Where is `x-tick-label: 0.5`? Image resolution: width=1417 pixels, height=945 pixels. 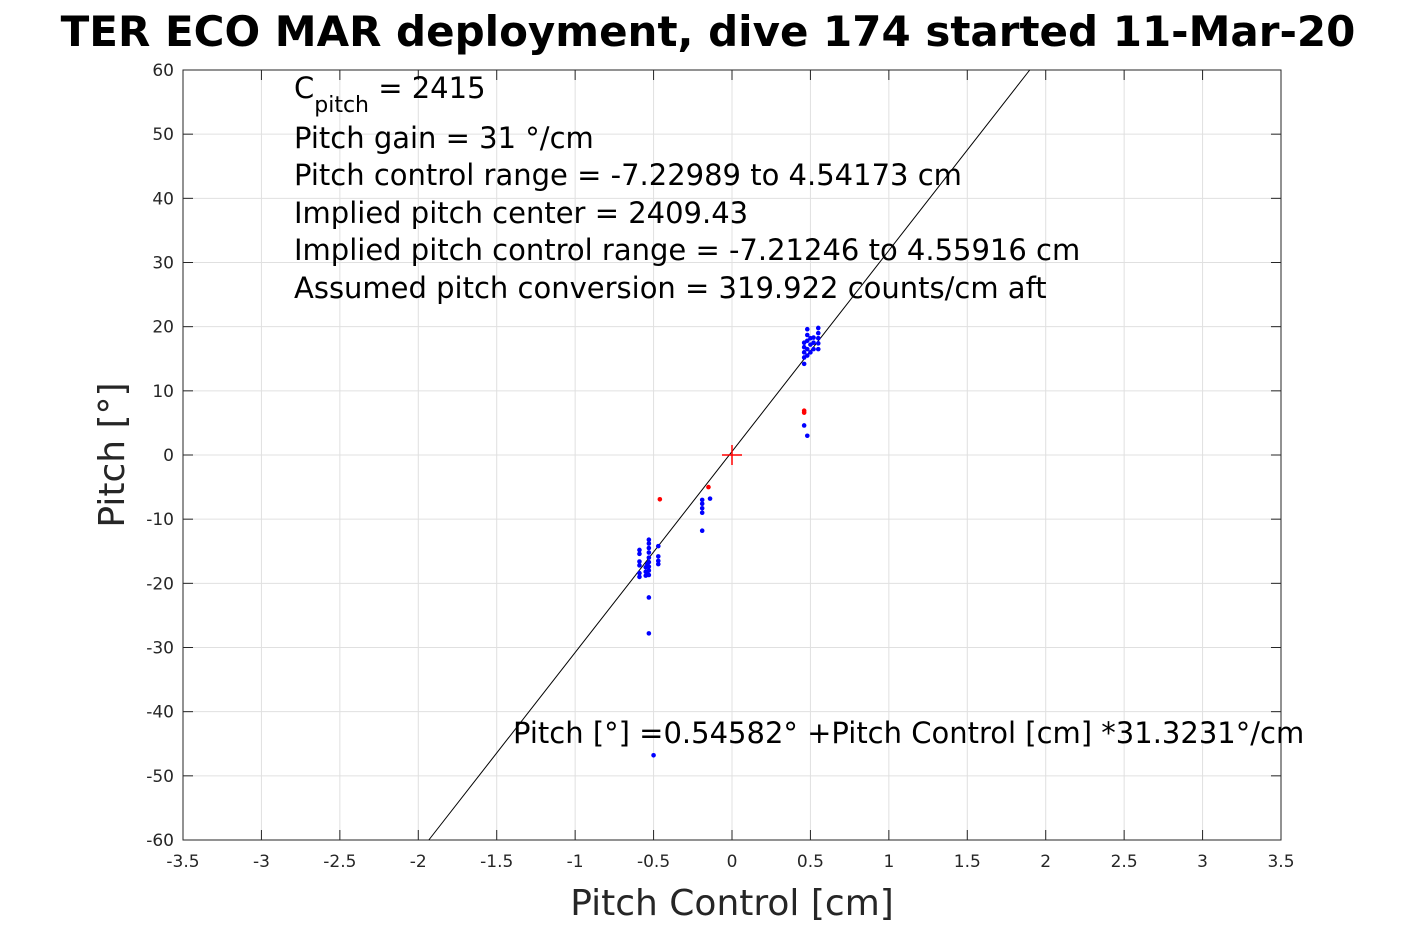
x-tick-label: 0.5 is located at coordinates (810, 862).